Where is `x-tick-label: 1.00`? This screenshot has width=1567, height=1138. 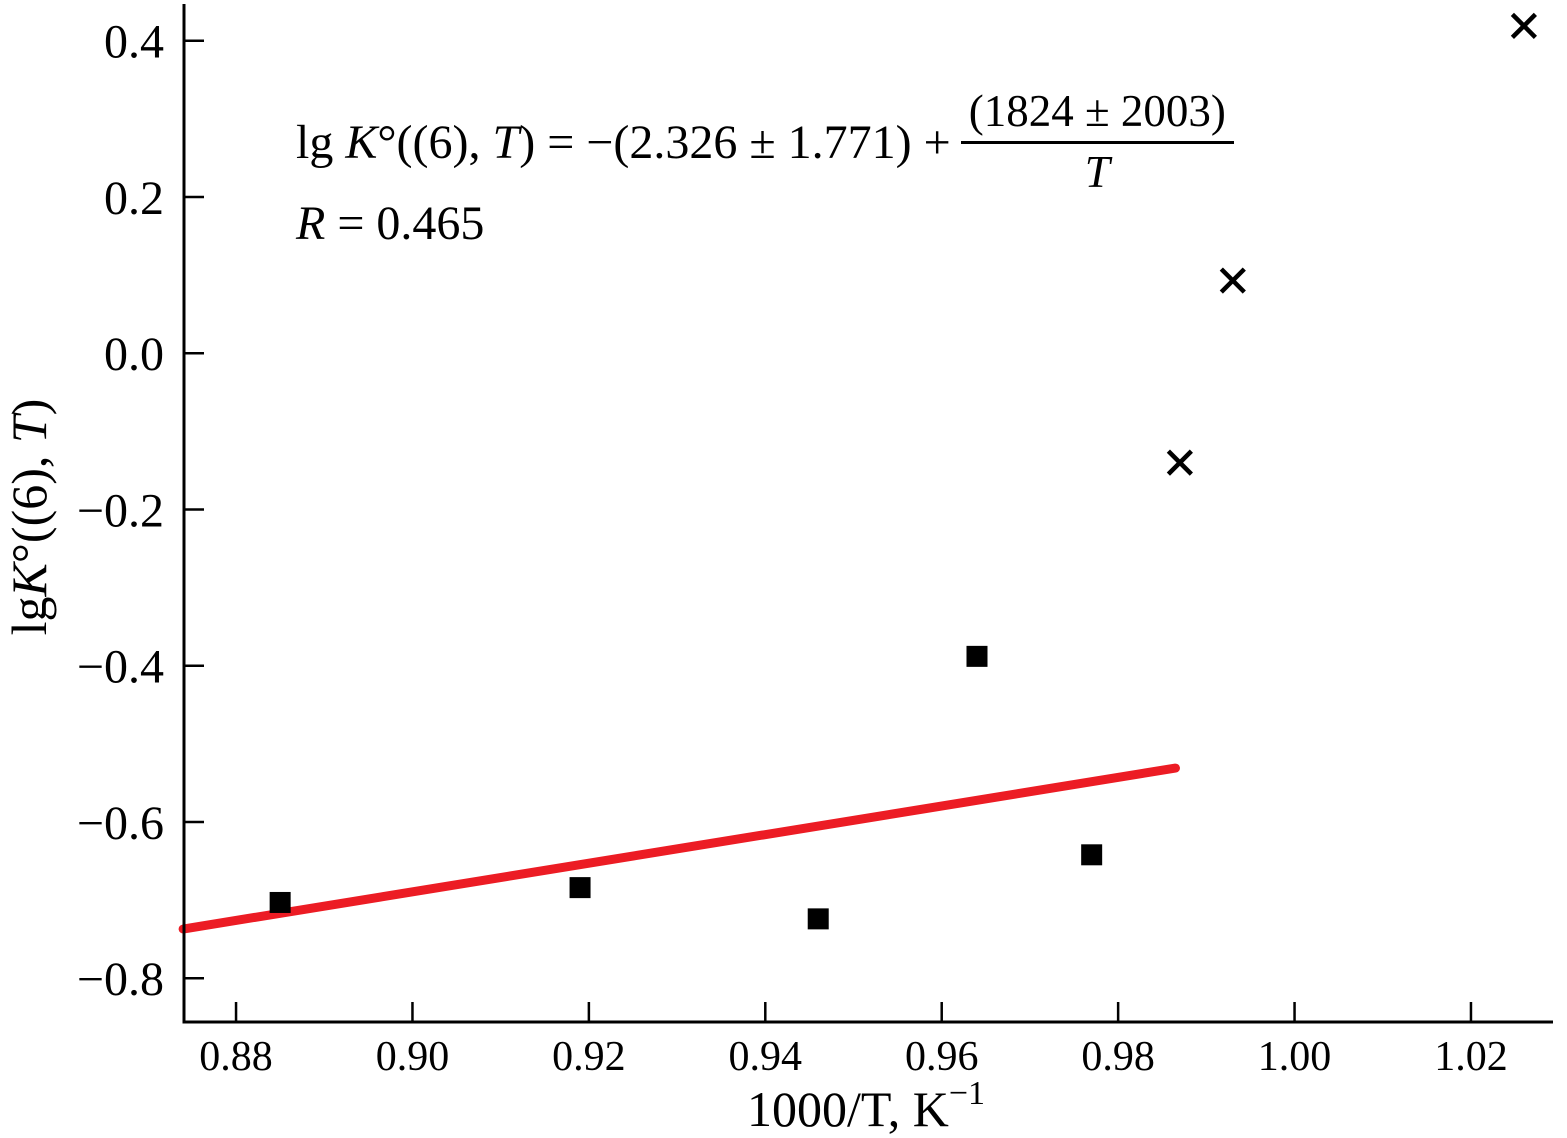 x-tick-label: 1.00 is located at coordinates (1295, 1057).